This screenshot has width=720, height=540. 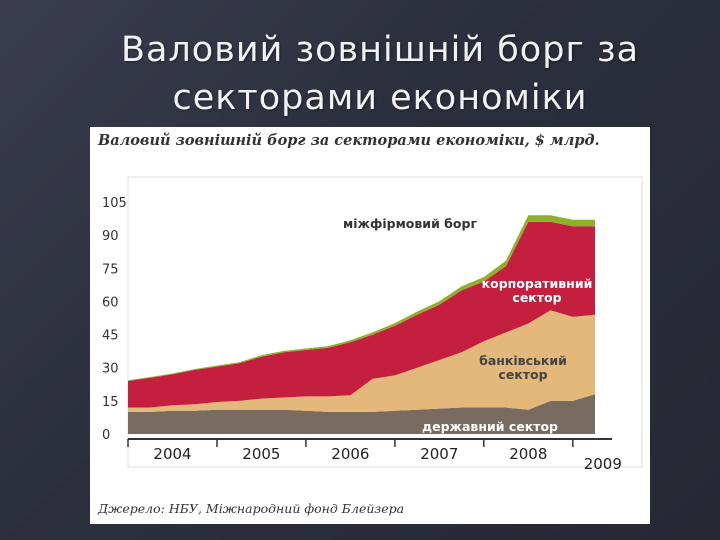 What do you see at coordinates (603, 464) in the screenshot?
I see `x-tick-label-2009: 2009` at bounding box center [603, 464].